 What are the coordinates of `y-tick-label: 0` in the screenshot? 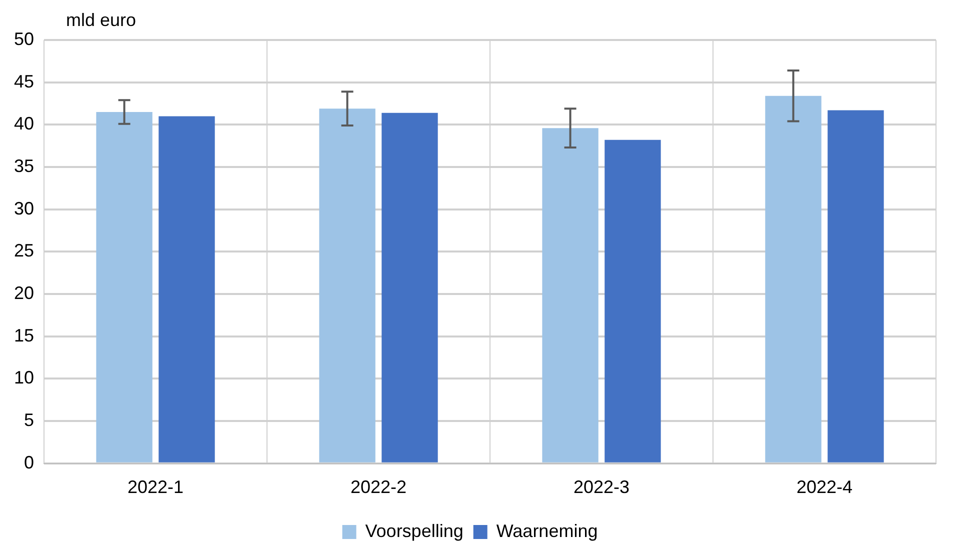 It's located at (29, 462).